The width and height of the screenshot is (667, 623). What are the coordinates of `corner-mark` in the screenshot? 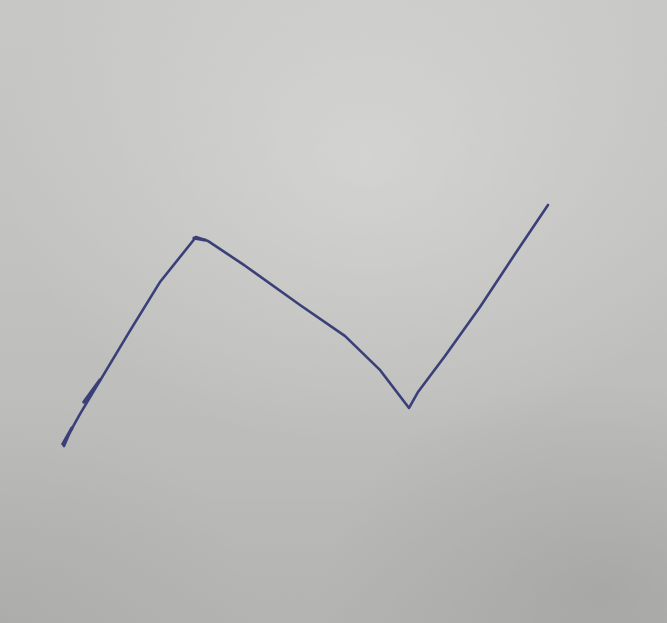 It's located at (199, 239).